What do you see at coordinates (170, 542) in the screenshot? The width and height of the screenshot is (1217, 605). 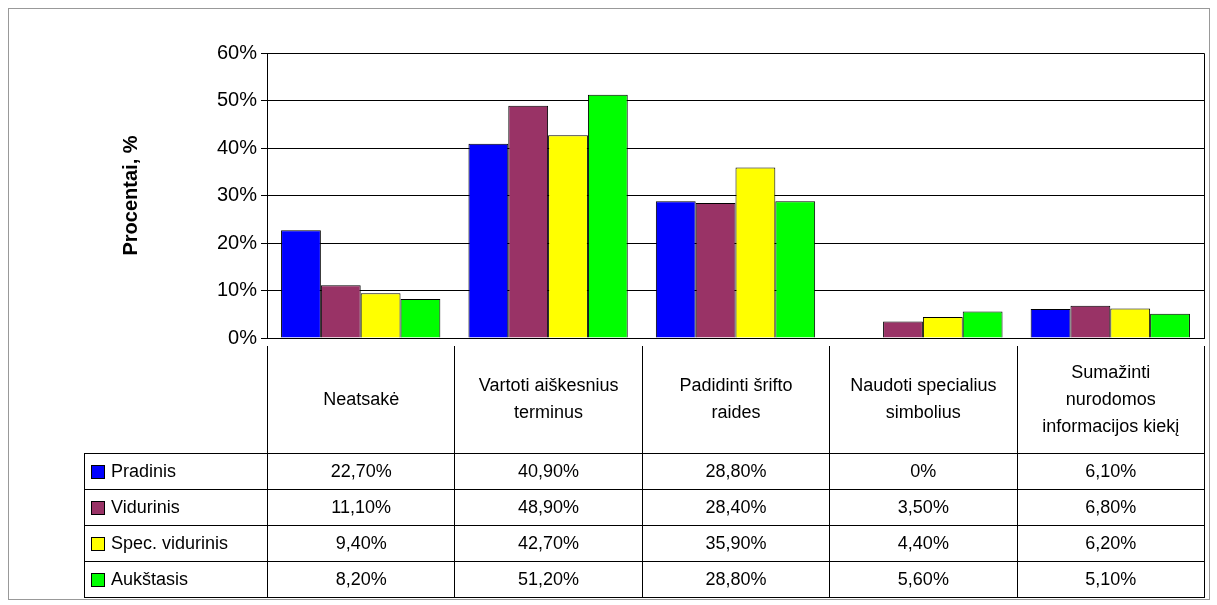 I see `legend-label: Spec. vidurinis` at bounding box center [170, 542].